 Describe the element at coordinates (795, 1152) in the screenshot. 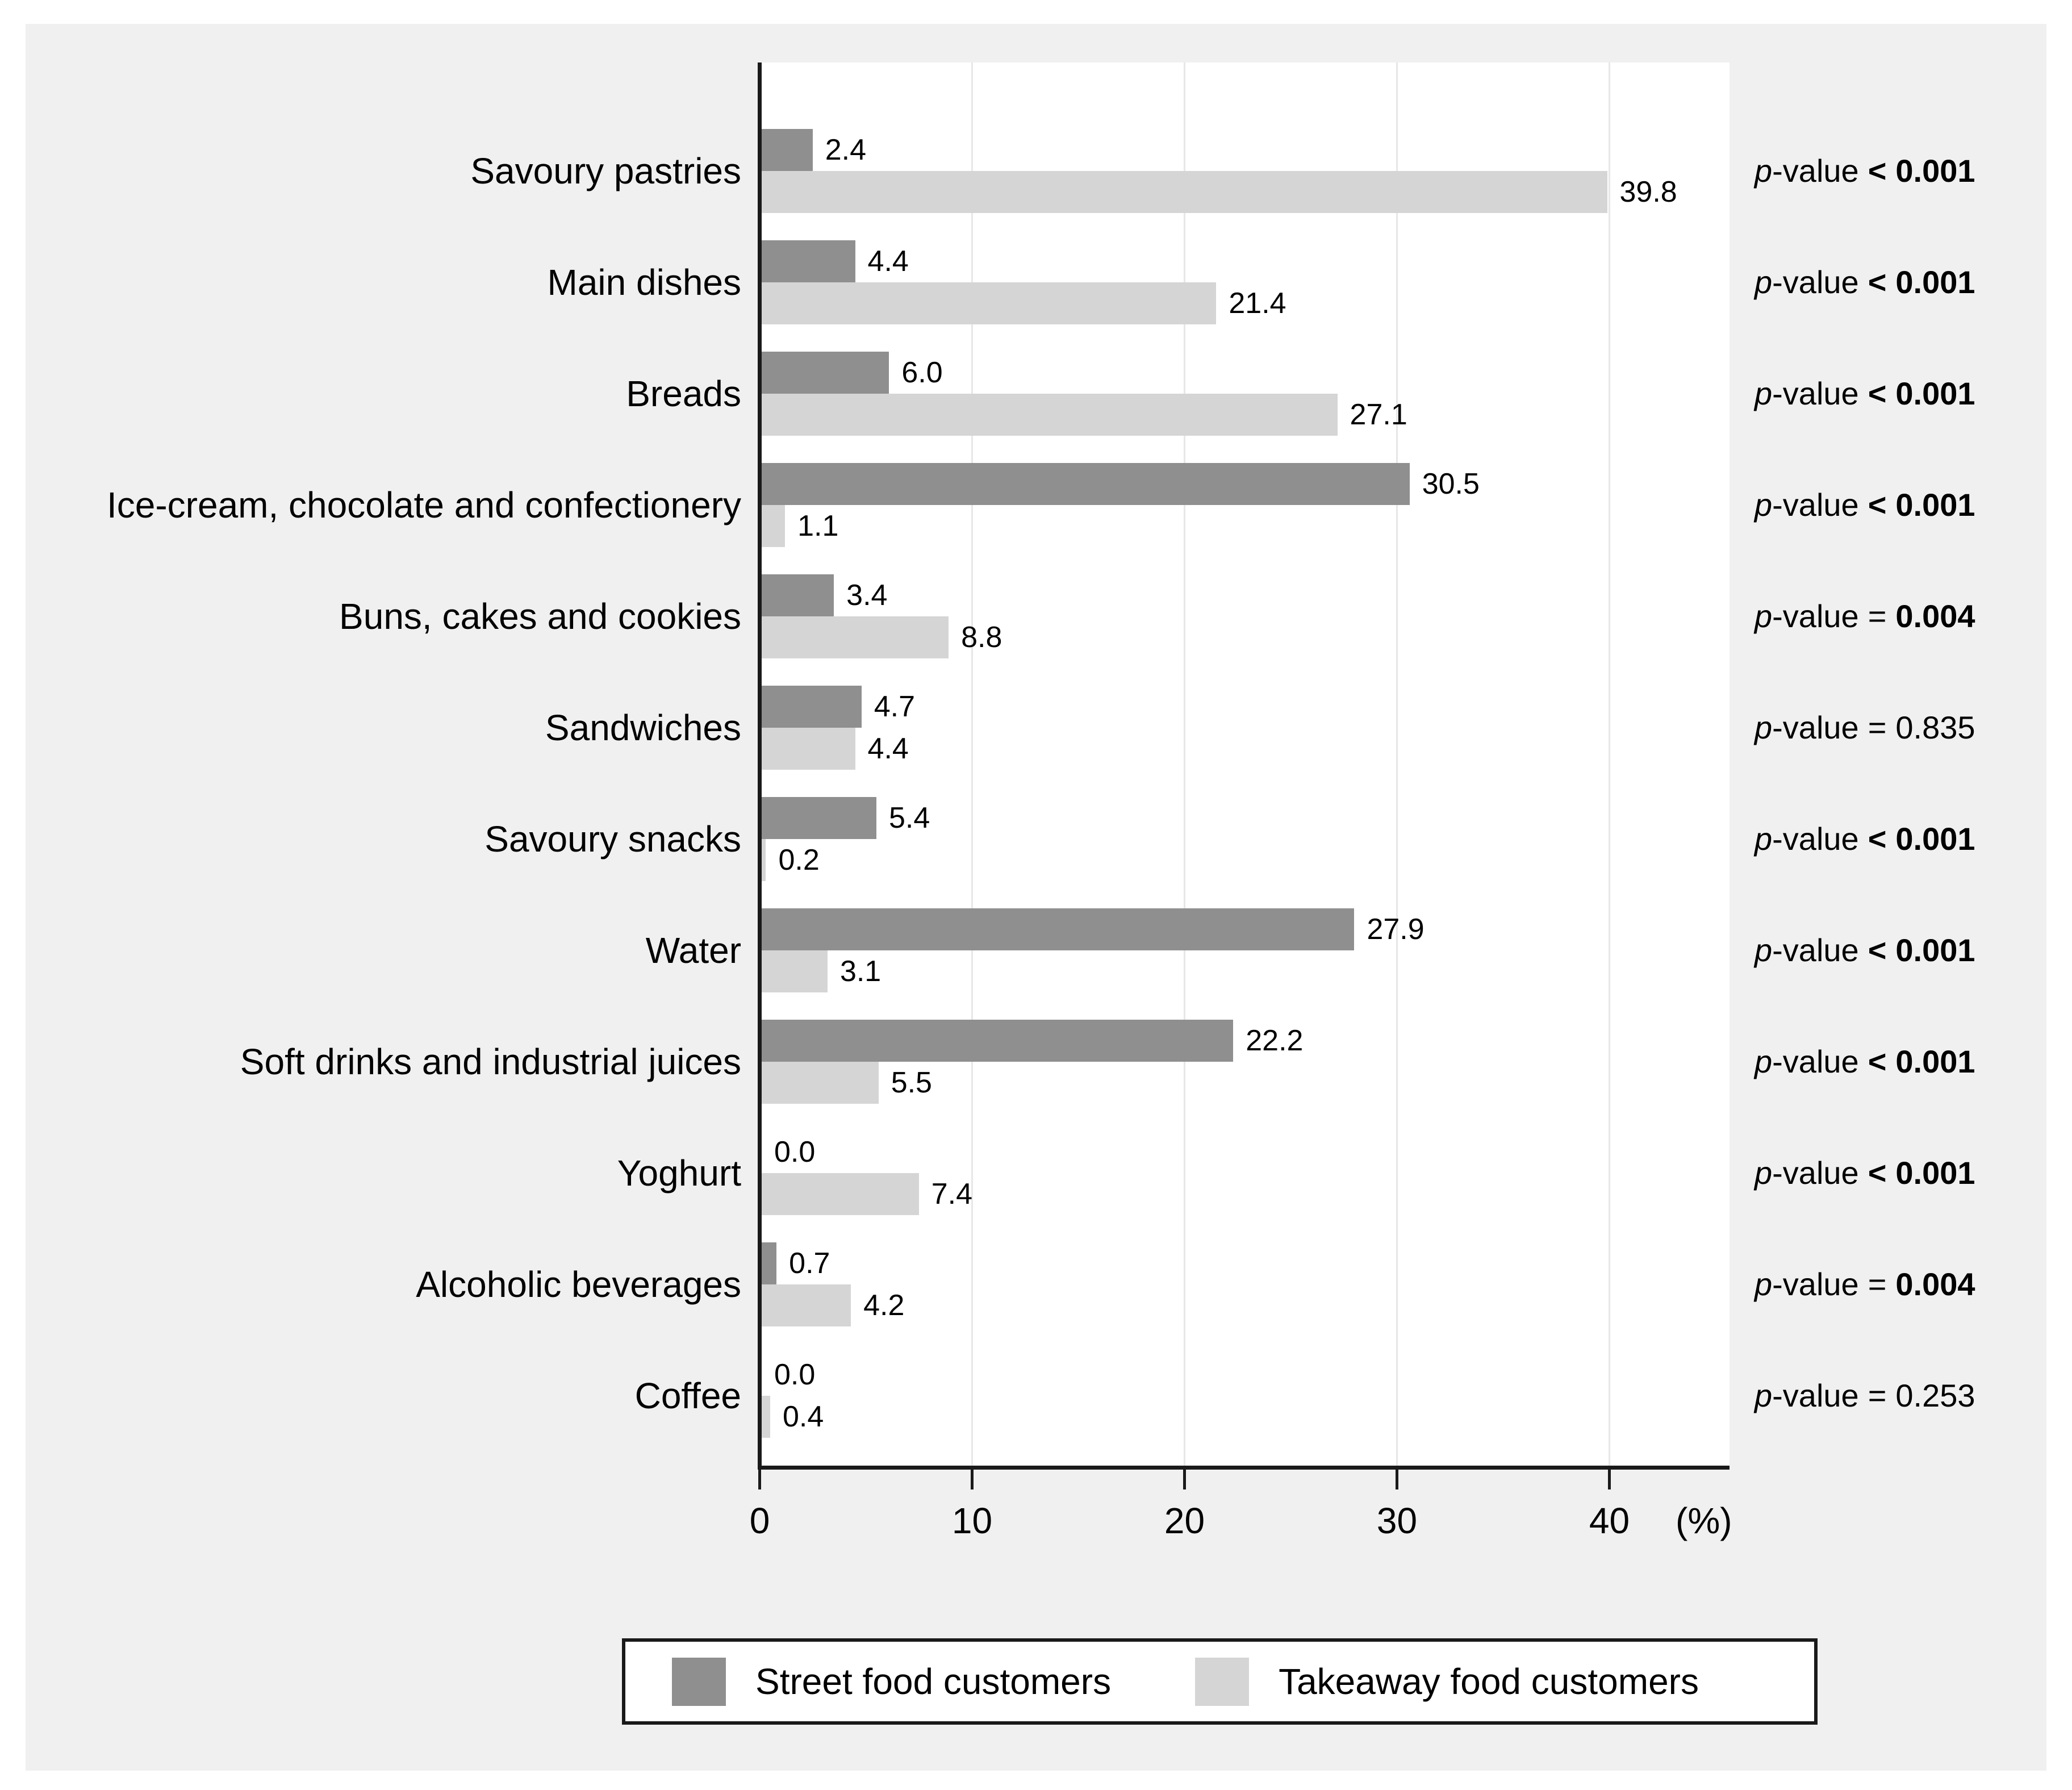

I see `bar-value-label: 0.0` at that location.